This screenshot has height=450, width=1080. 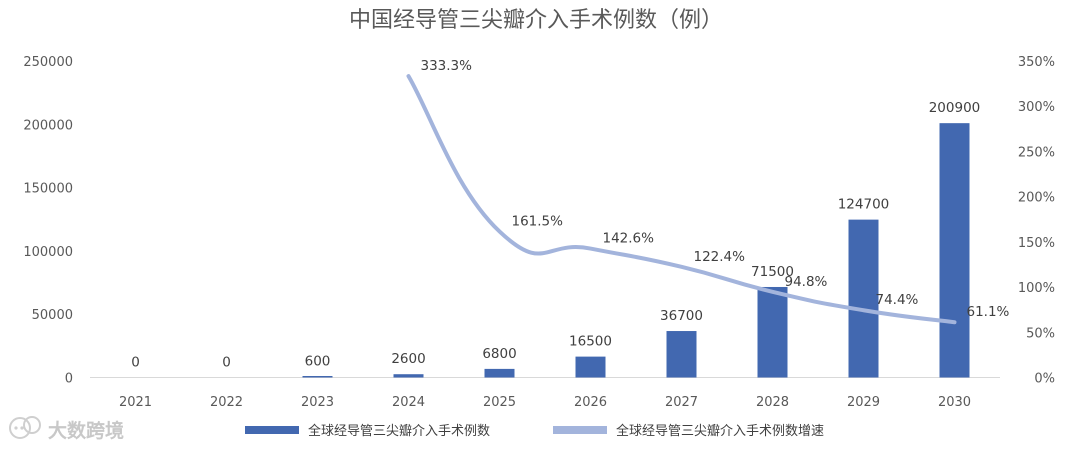 I want to click on x-tick-label: 2028, so click(x=772, y=402).